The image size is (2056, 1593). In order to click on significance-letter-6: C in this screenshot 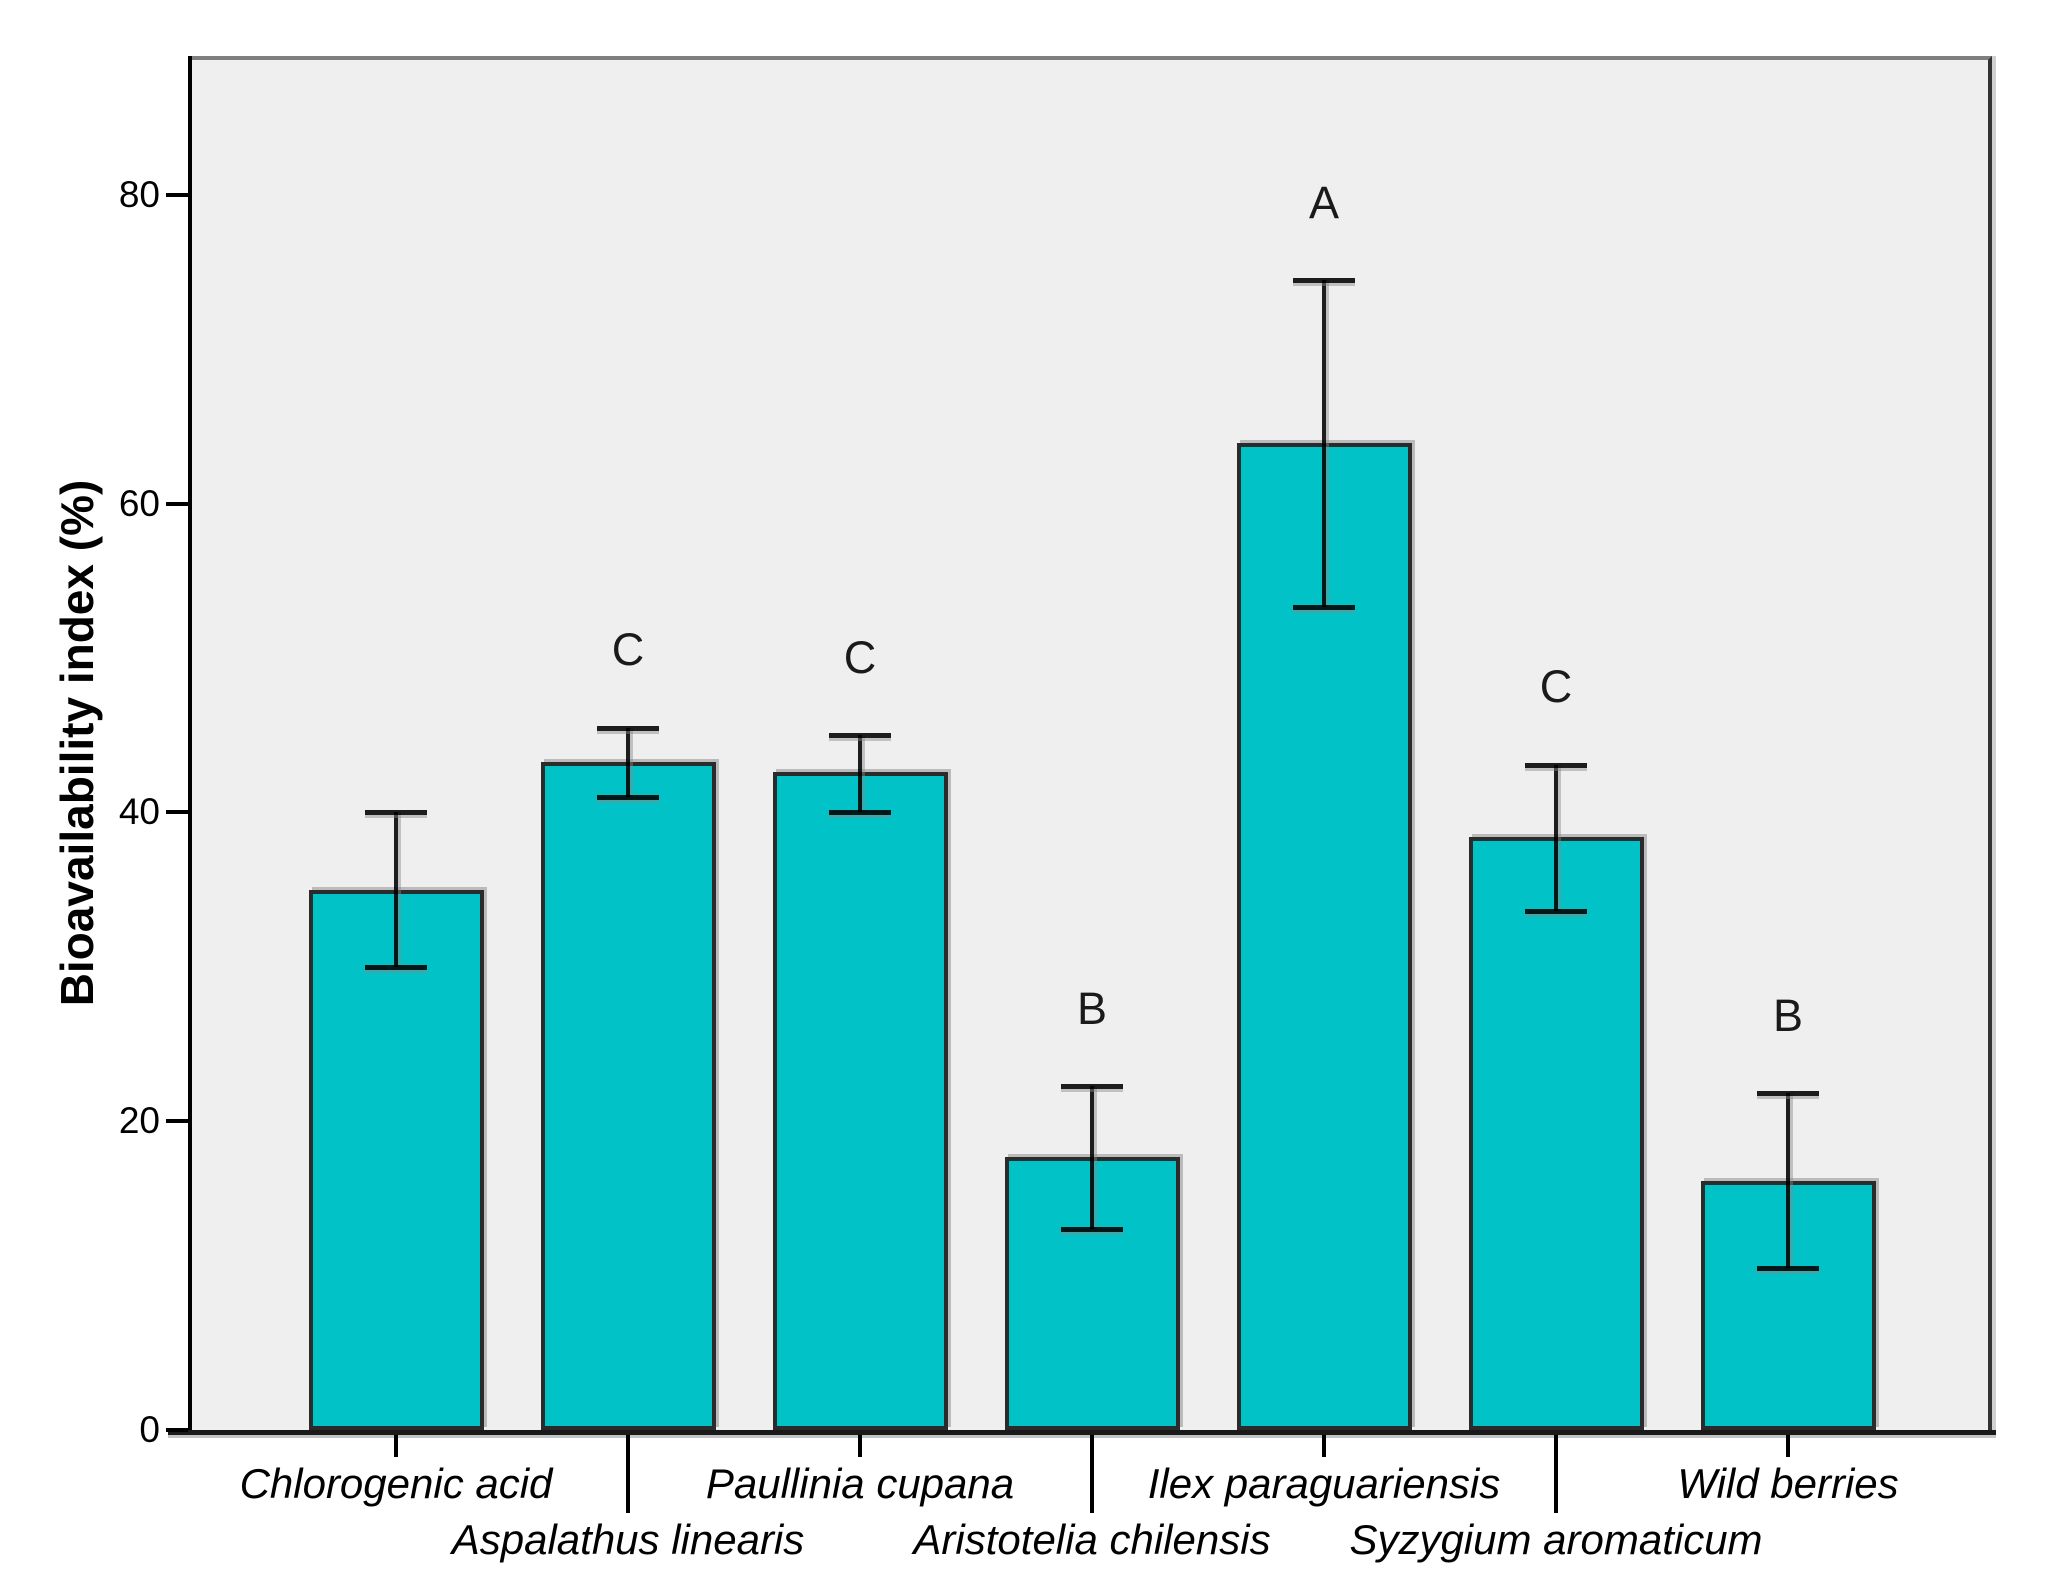, I will do `click(1556, 687)`.